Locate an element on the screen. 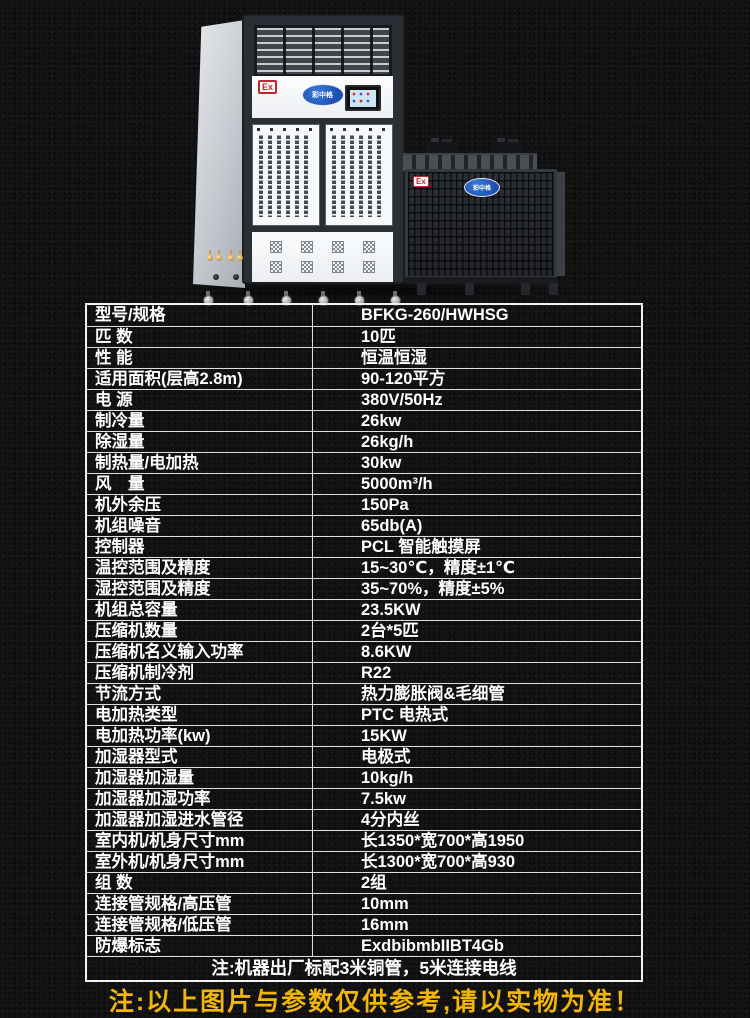 This screenshot has height=1018, width=750. table-row: 机组噪音 65db(A) is located at coordinates (364, 525).